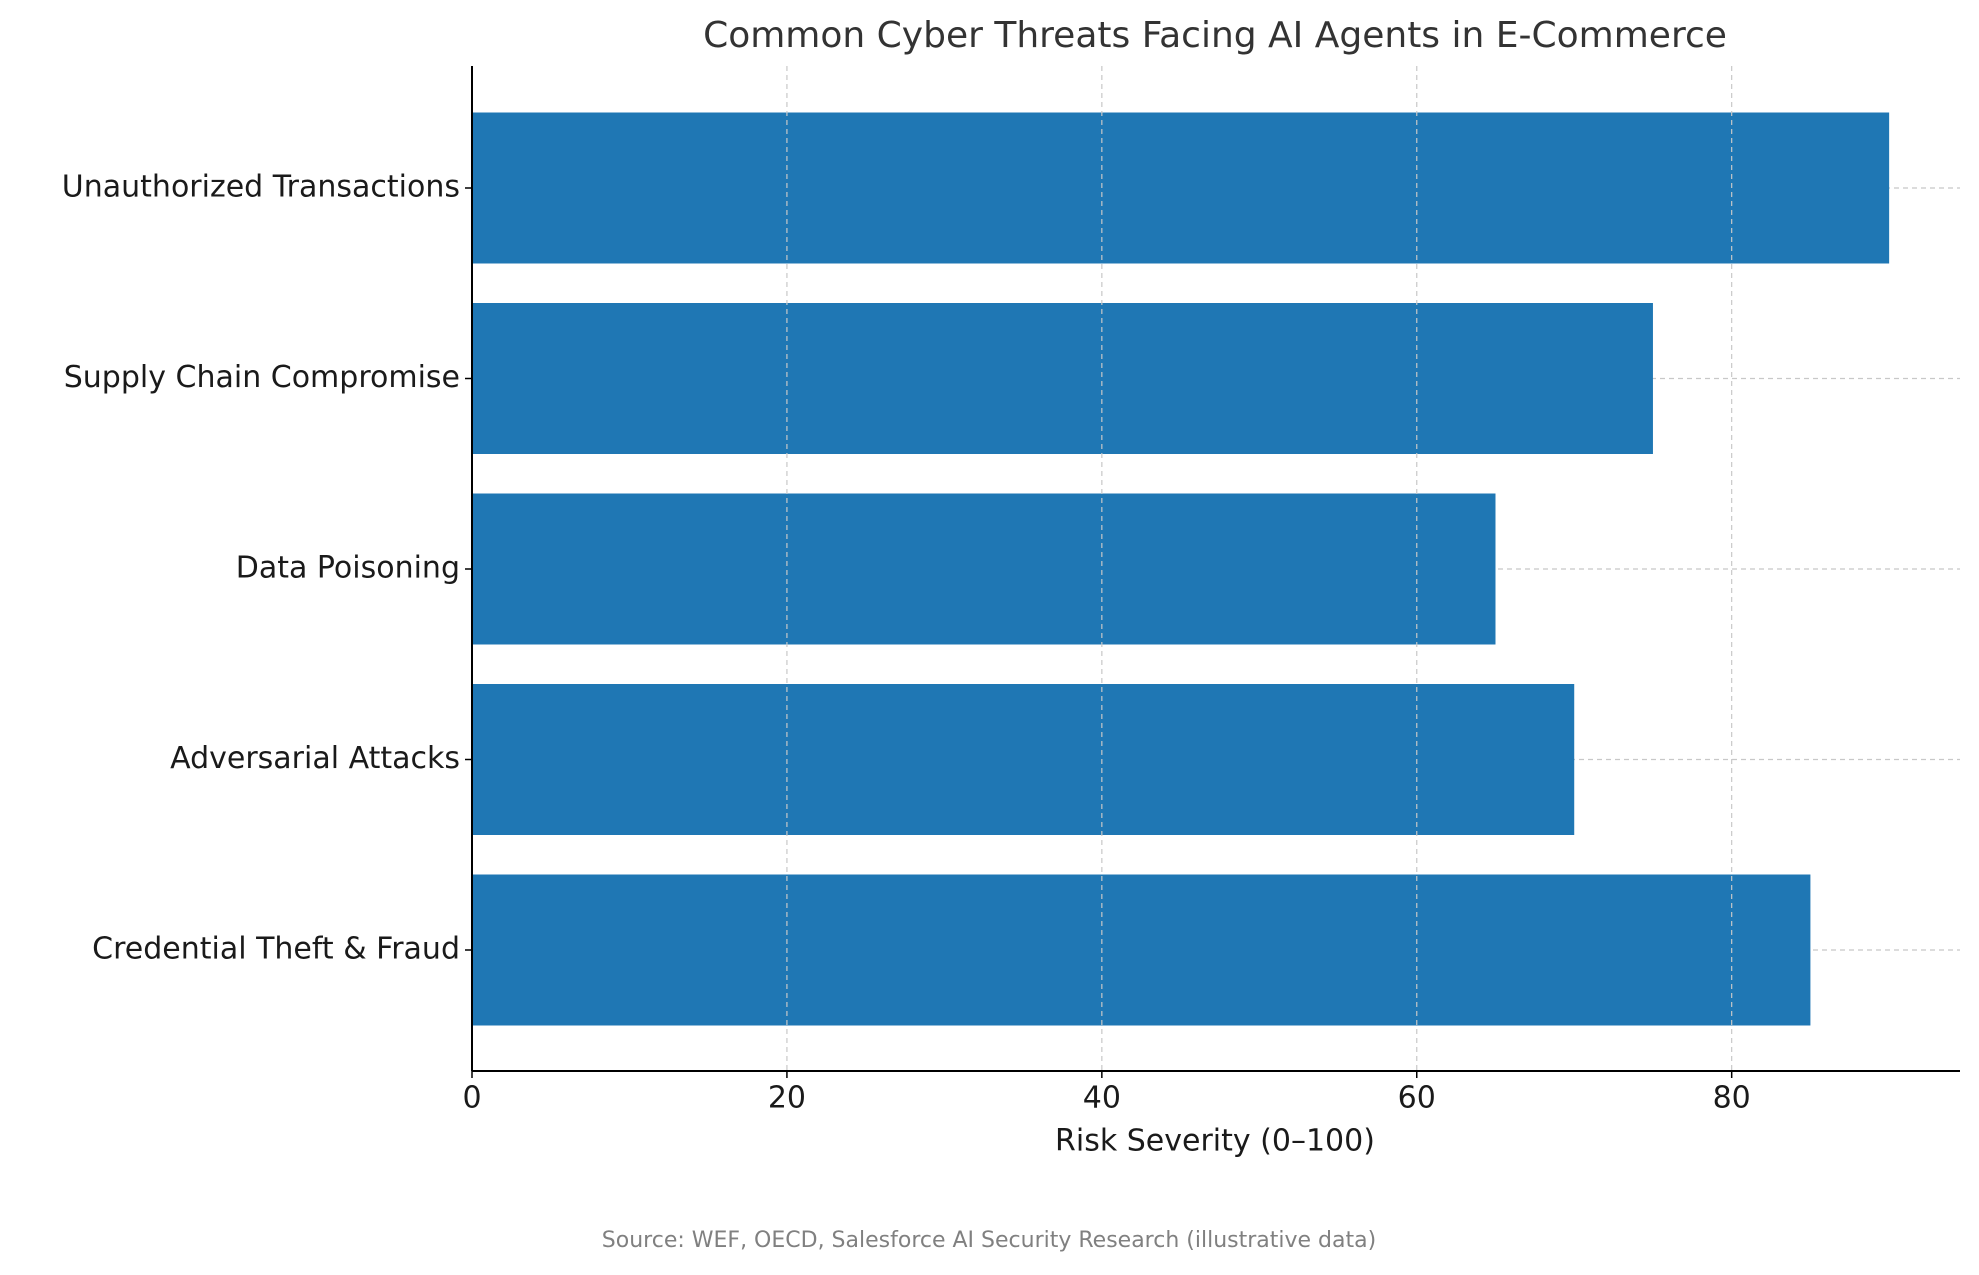 The image size is (1979, 1275). Describe the element at coordinates (1732, 1098) in the screenshot. I see `x-tick-label: 80` at that location.